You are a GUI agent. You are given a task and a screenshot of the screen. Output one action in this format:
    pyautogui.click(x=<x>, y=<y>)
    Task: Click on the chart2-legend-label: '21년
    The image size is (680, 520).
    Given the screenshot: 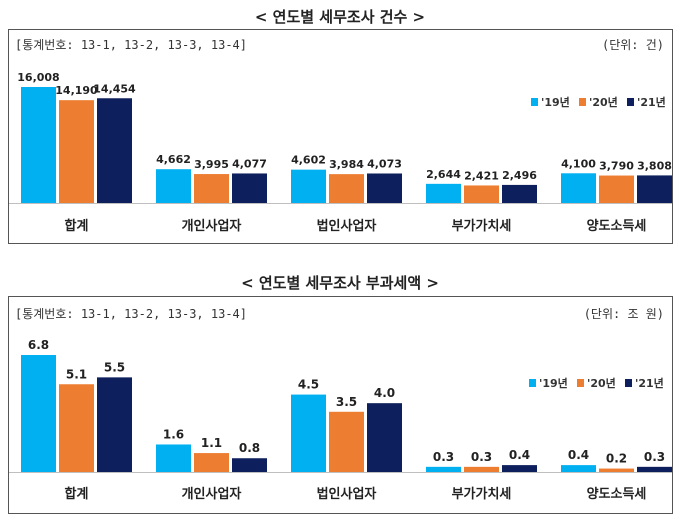 What is the action you would take?
    pyautogui.click(x=649, y=383)
    